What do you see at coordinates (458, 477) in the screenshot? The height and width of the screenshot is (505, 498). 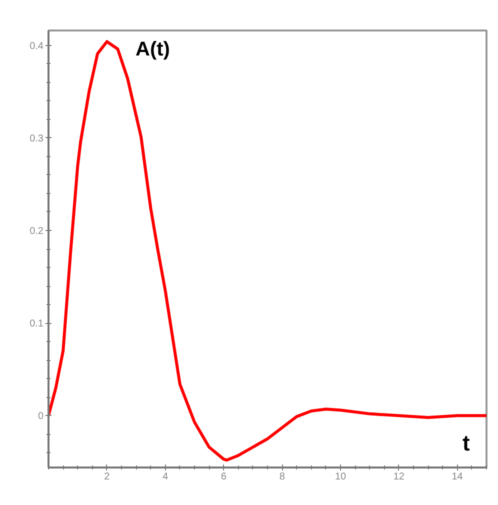 I see `x-tick-label: 14` at bounding box center [458, 477].